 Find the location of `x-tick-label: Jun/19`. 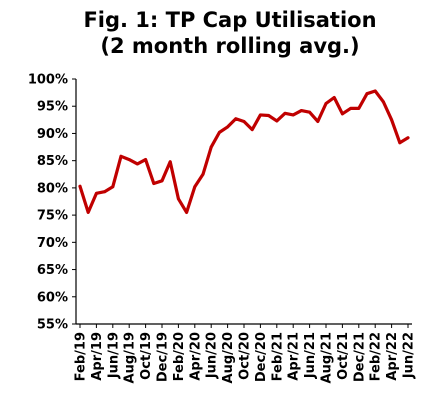

x-tick-label: Jun/19 is located at coordinates (113, 355).